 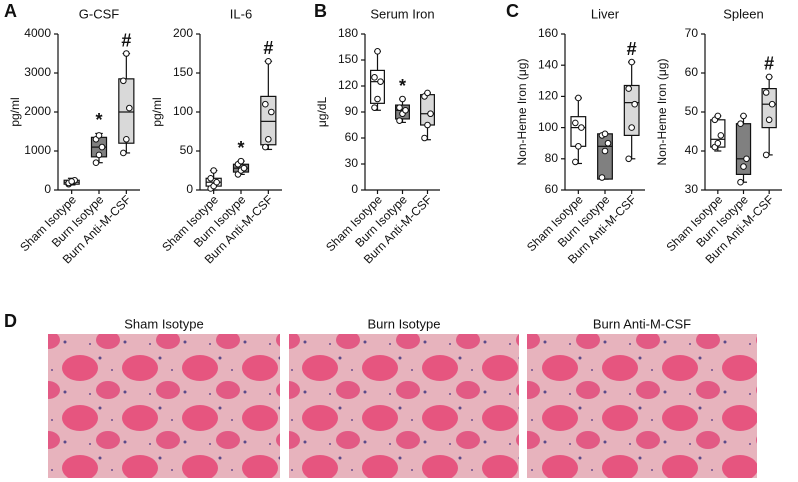 What do you see at coordinates (348, 33) in the screenshot?
I see `y-tick-label: 180` at bounding box center [348, 33].